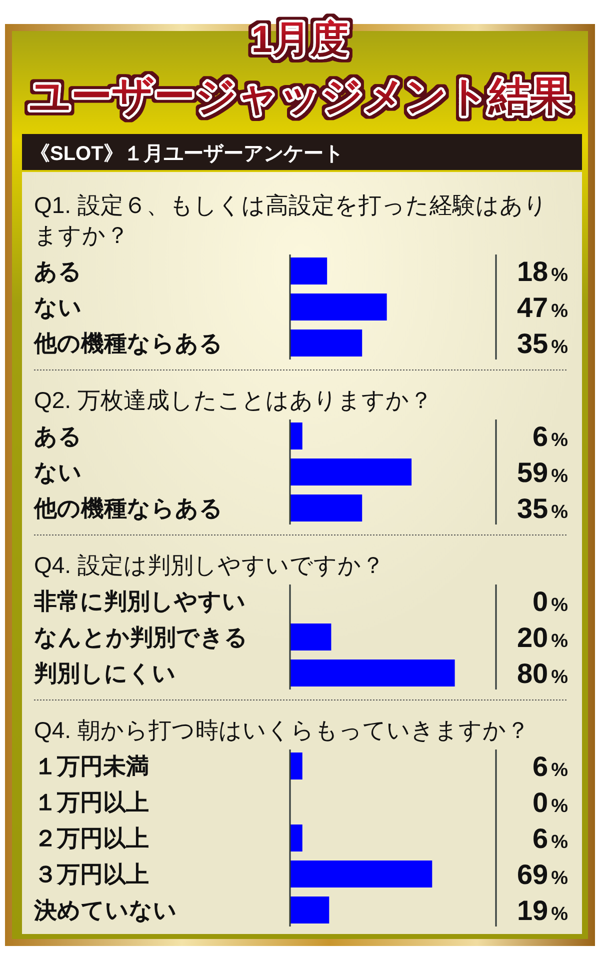 The width and height of the screenshot is (600, 955). What do you see at coordinates (91, 766) in the screenshot?
I see `category-label: １万円未満` at bounding box center [91, 766].